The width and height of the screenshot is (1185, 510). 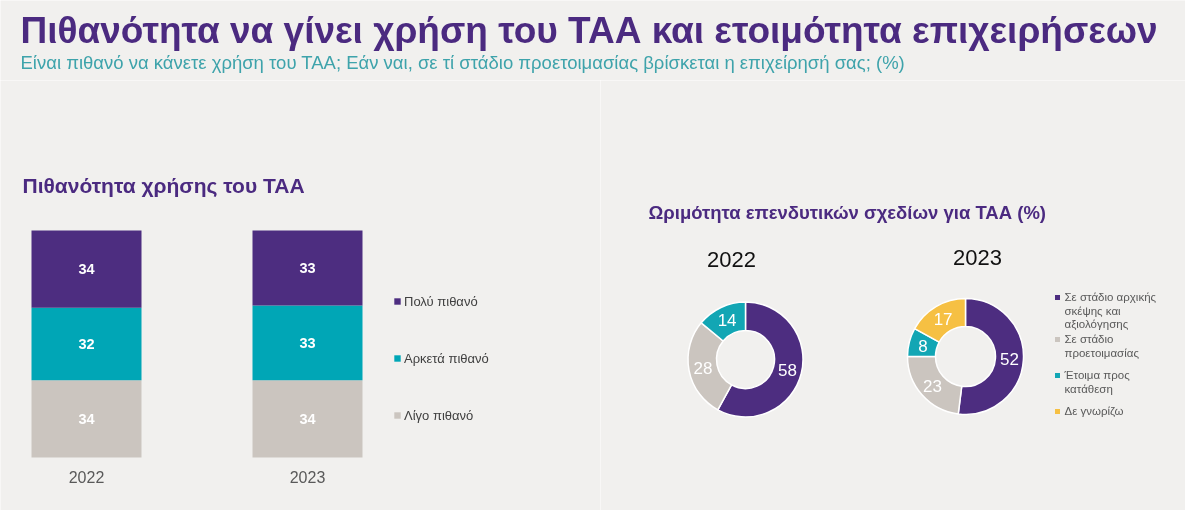 What do you see at coordinates (943, 319) in the screenshot?
I see `data-label: 17` at bounding box center [943, 319].